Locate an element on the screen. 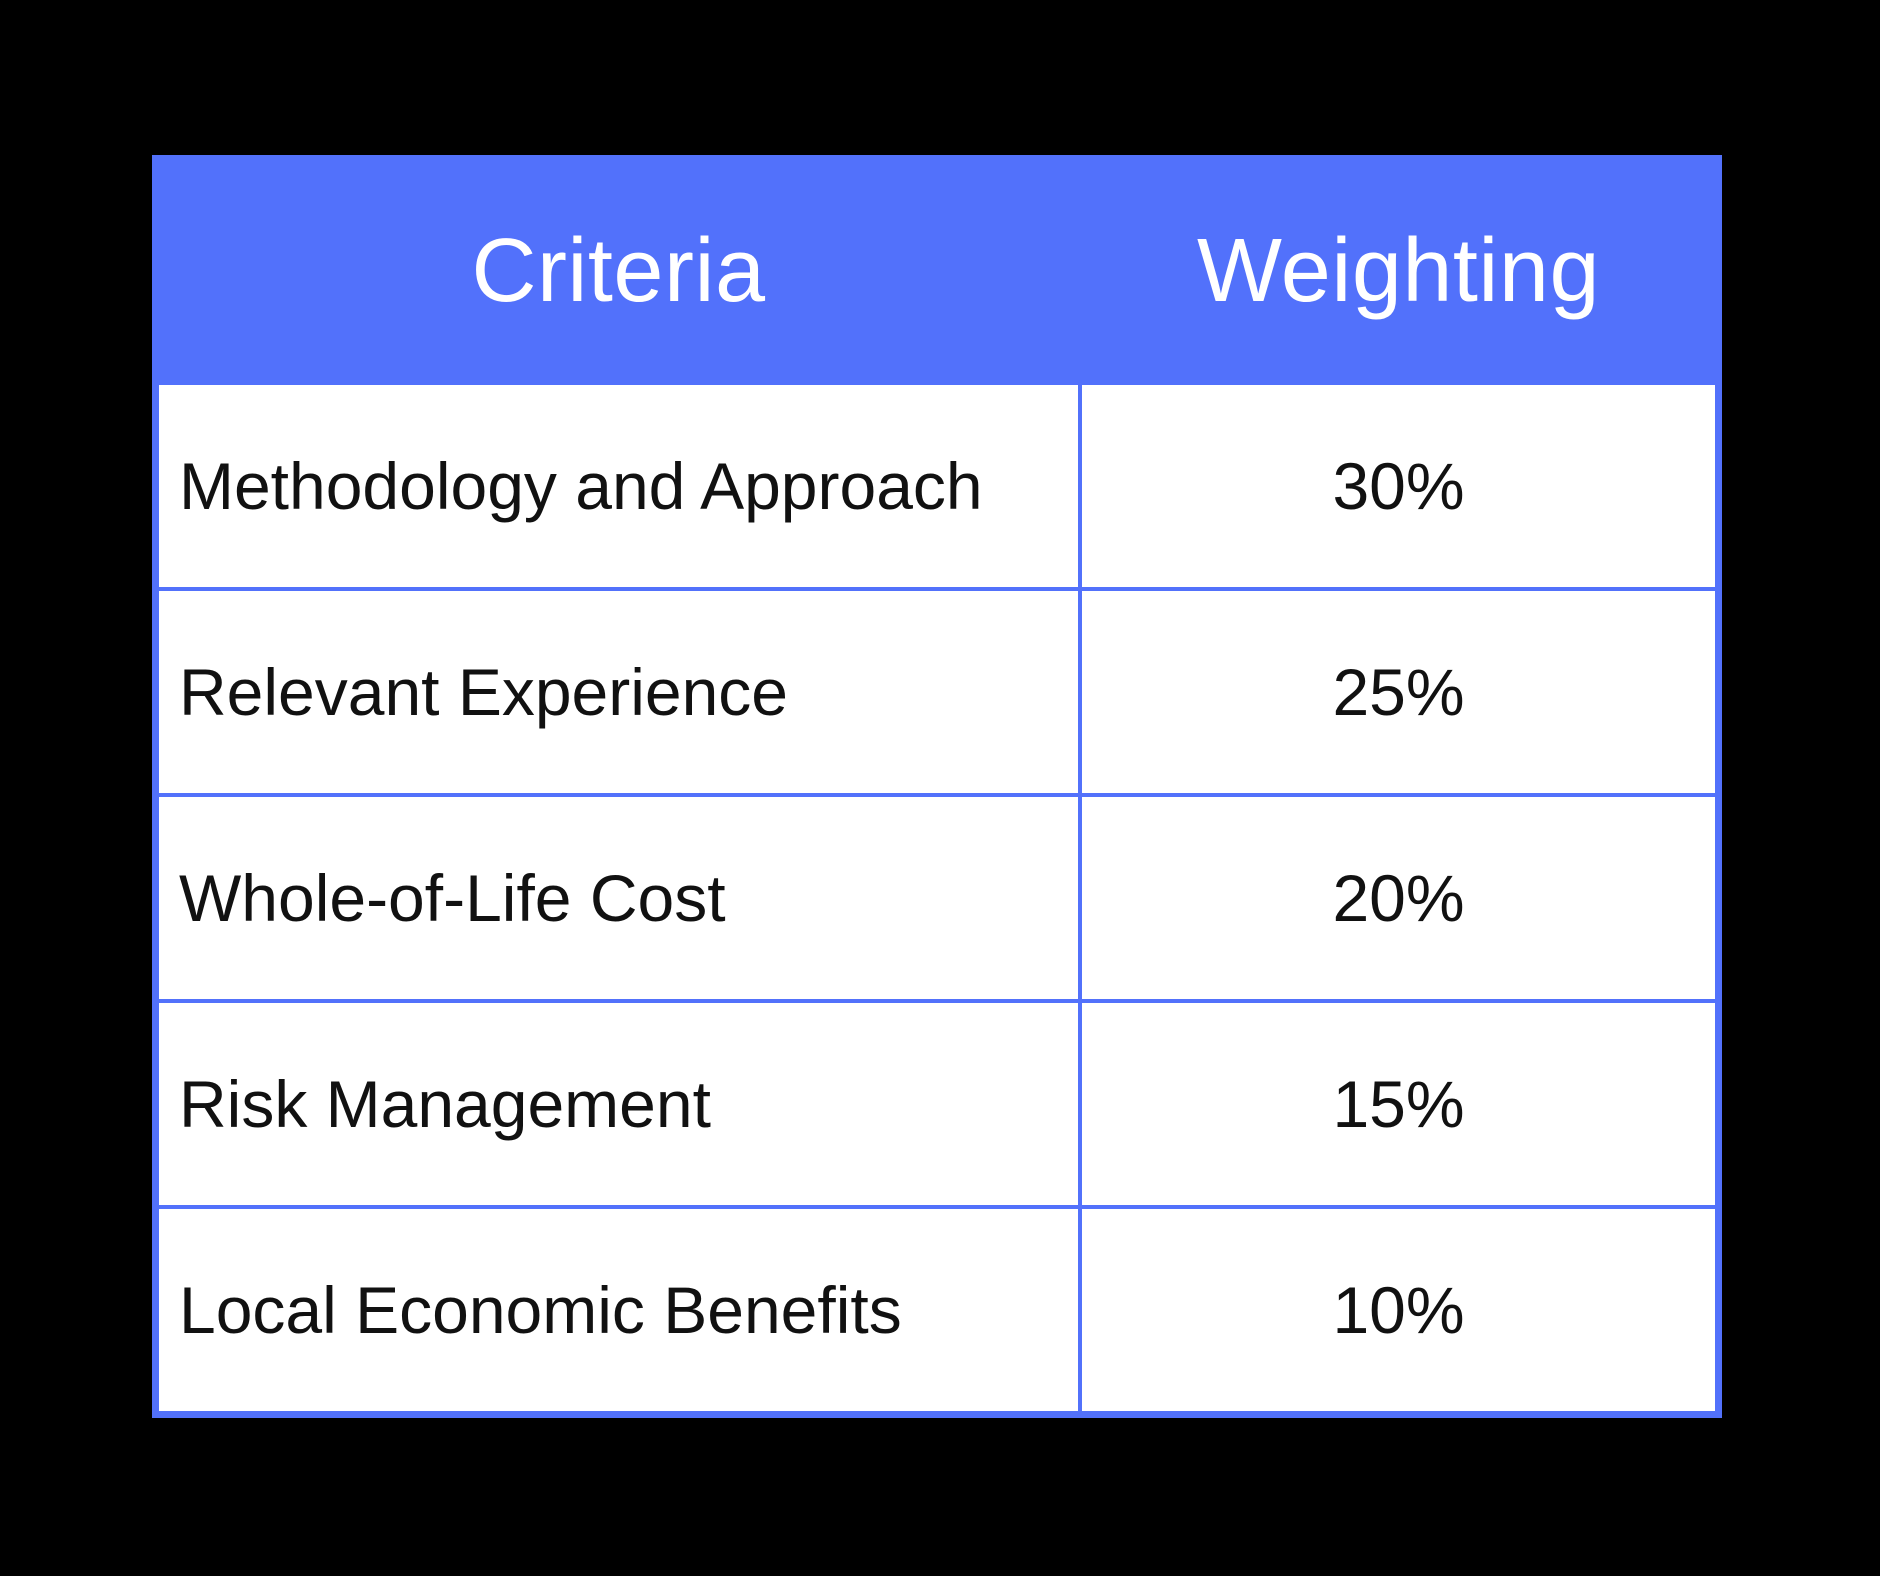 The width and height of the screenshot is (1880, 1576). header-cell-criteria: Criteria is located at coordinates (618, 271).